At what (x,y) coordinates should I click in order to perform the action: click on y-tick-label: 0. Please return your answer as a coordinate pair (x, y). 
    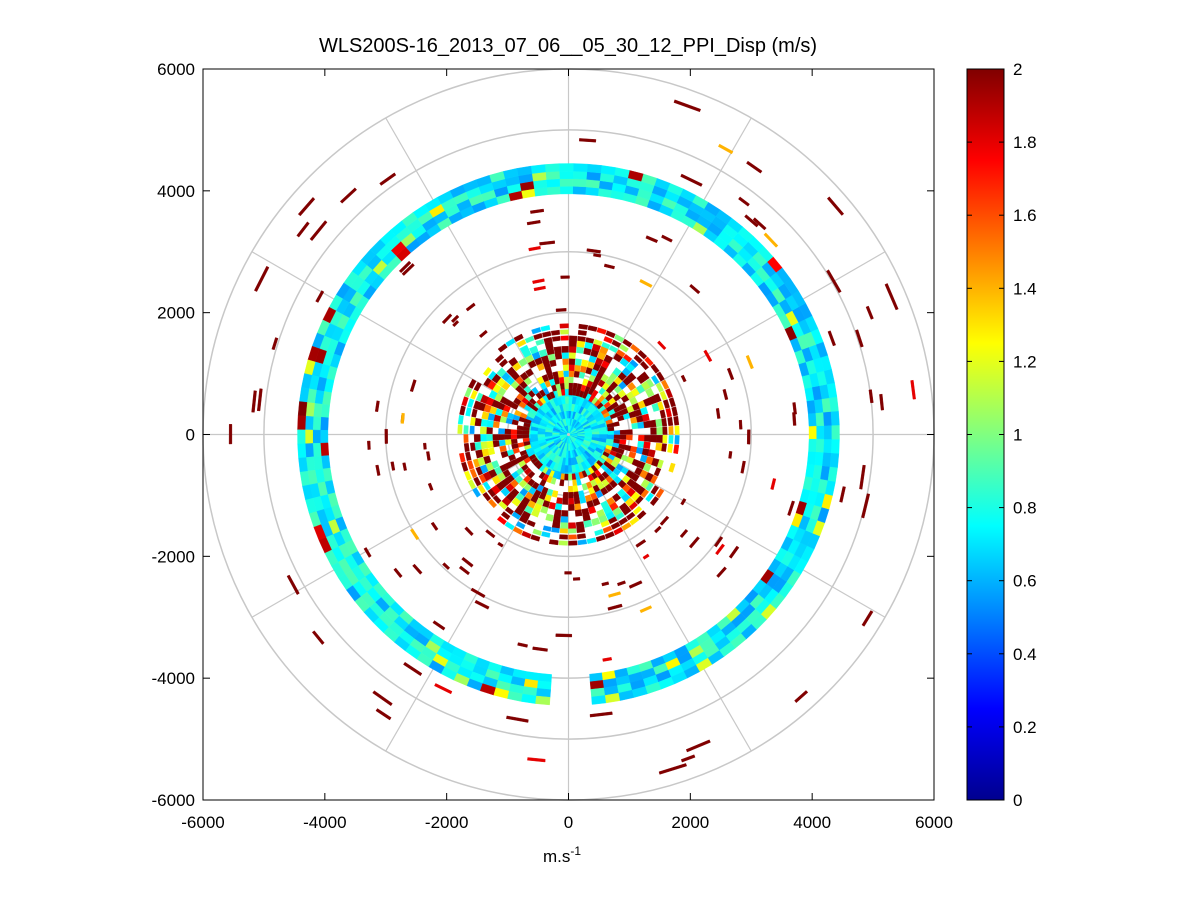
    Looking at the image, I should click on (190, 435).